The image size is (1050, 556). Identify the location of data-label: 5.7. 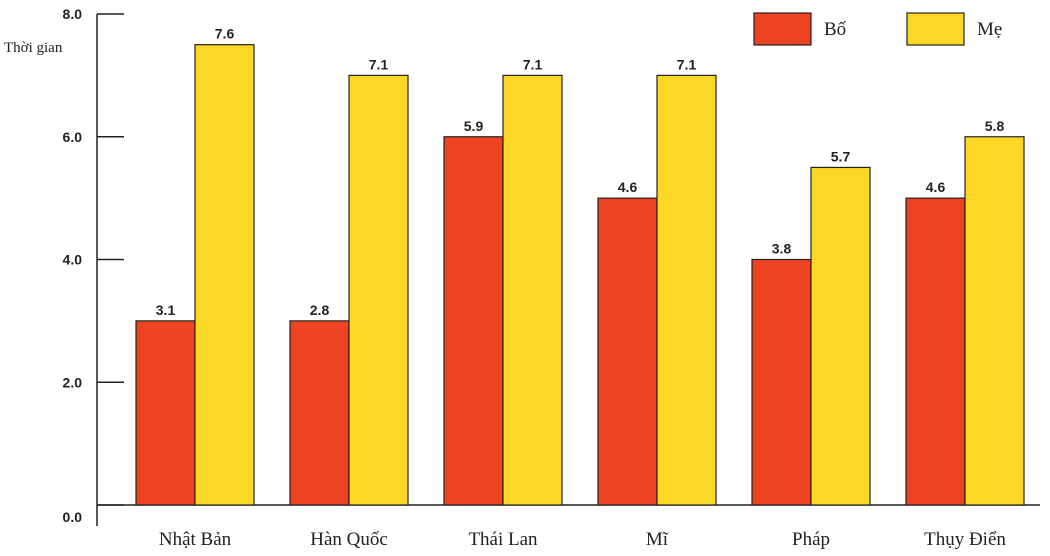
(841, 156).